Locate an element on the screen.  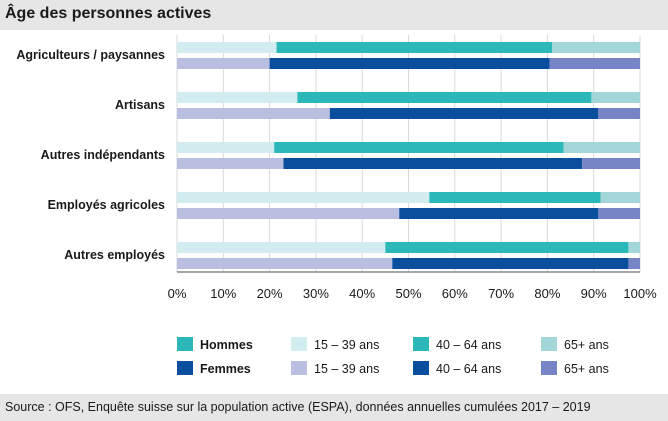
x-tick-label: 0% is located at coordinates (177, 293).